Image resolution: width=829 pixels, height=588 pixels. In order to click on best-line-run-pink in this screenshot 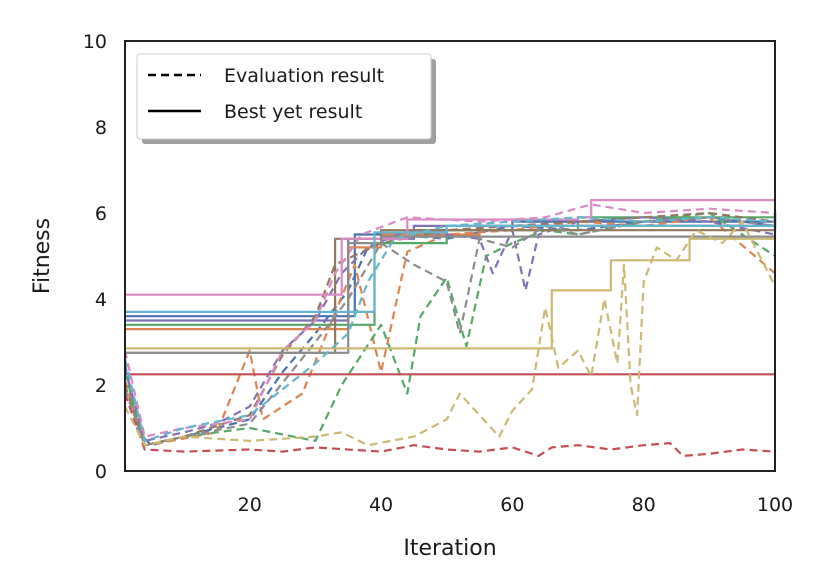, I will do `click(450, 247)`.